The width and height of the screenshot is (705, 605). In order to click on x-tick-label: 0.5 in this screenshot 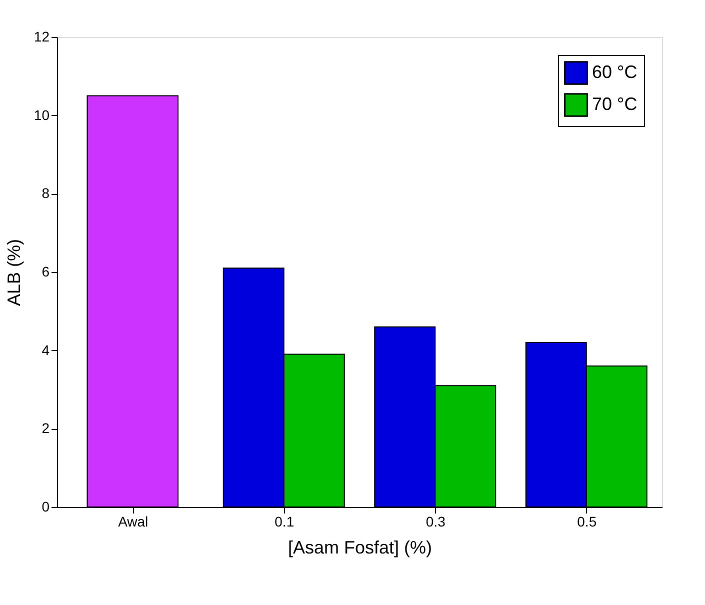, I will do `click(587, 522)`.